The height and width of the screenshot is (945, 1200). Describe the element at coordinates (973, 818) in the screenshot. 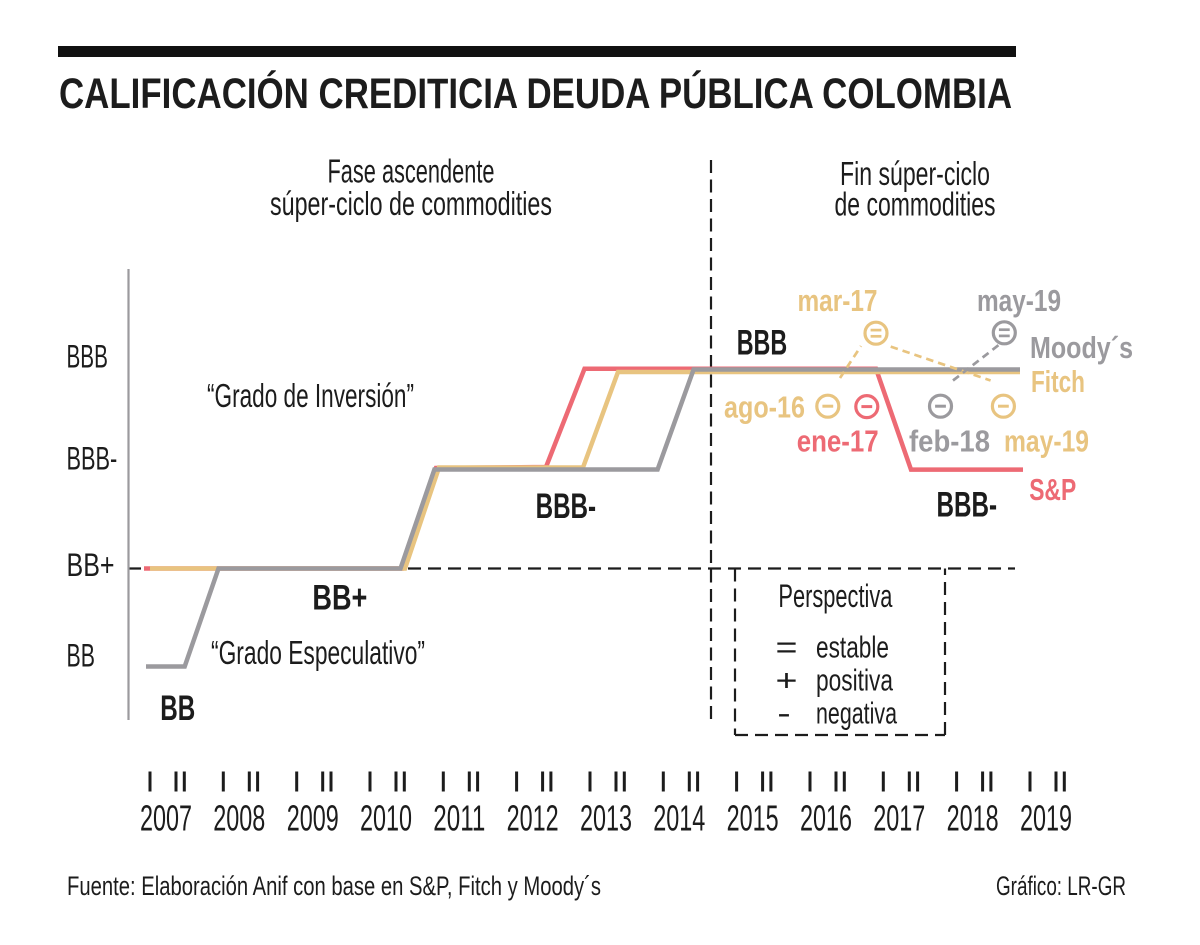

I see `svg-text: 2018` at that location.